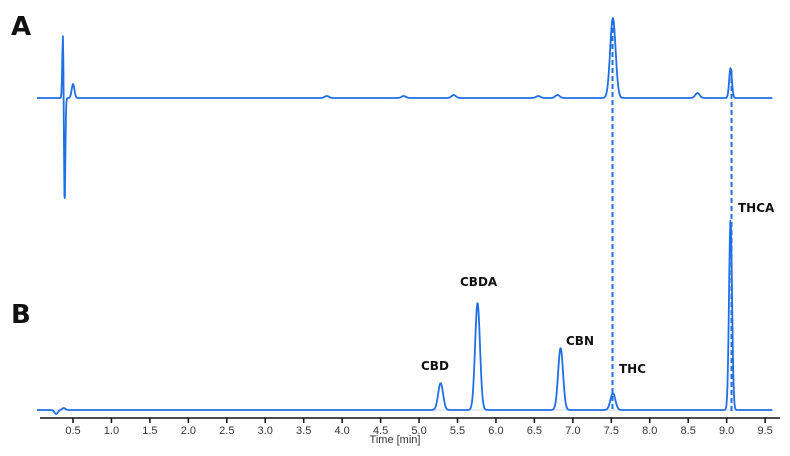 This screenshot has width=790, height=456. What do you see at coordinates (457, 431) in the screenshot?
I see `x-tick-label: 5.5` at bounding box center [457, 431].